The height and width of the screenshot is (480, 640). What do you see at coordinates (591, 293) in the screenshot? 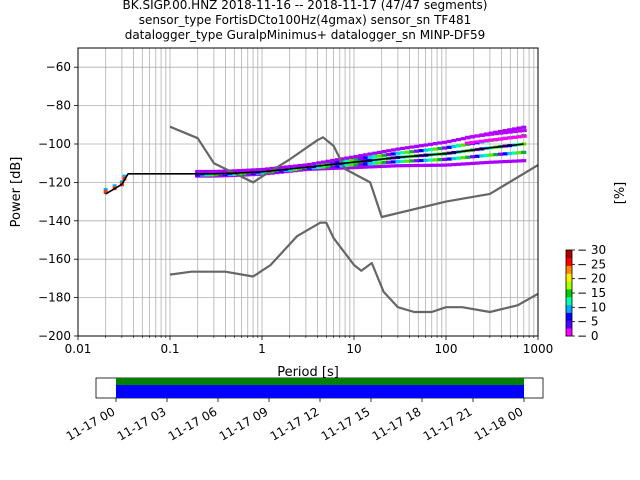
I see `colorbar-tick-label: − 15` at bounding box center [591, 293].